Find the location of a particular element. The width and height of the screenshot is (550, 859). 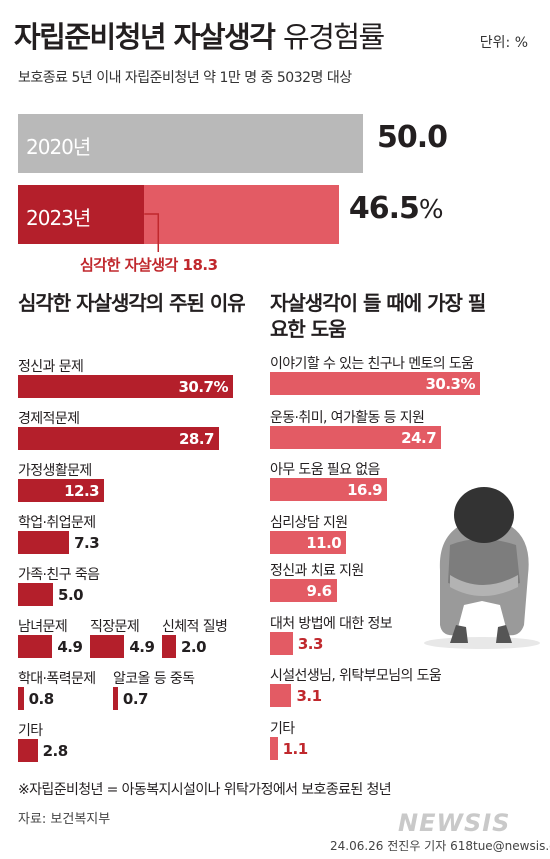

credit: 24.06.26 전진우 기자 618tue@newsis.com is located at coordinates (440, 846).